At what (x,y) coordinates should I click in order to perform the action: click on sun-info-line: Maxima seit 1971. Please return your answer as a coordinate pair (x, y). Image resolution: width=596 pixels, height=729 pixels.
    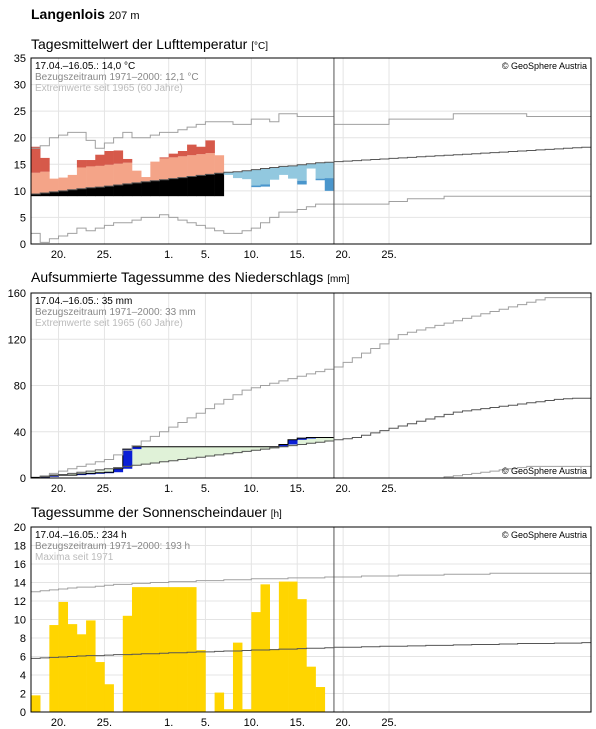
    Looking at the image, I should click on (74, 557).